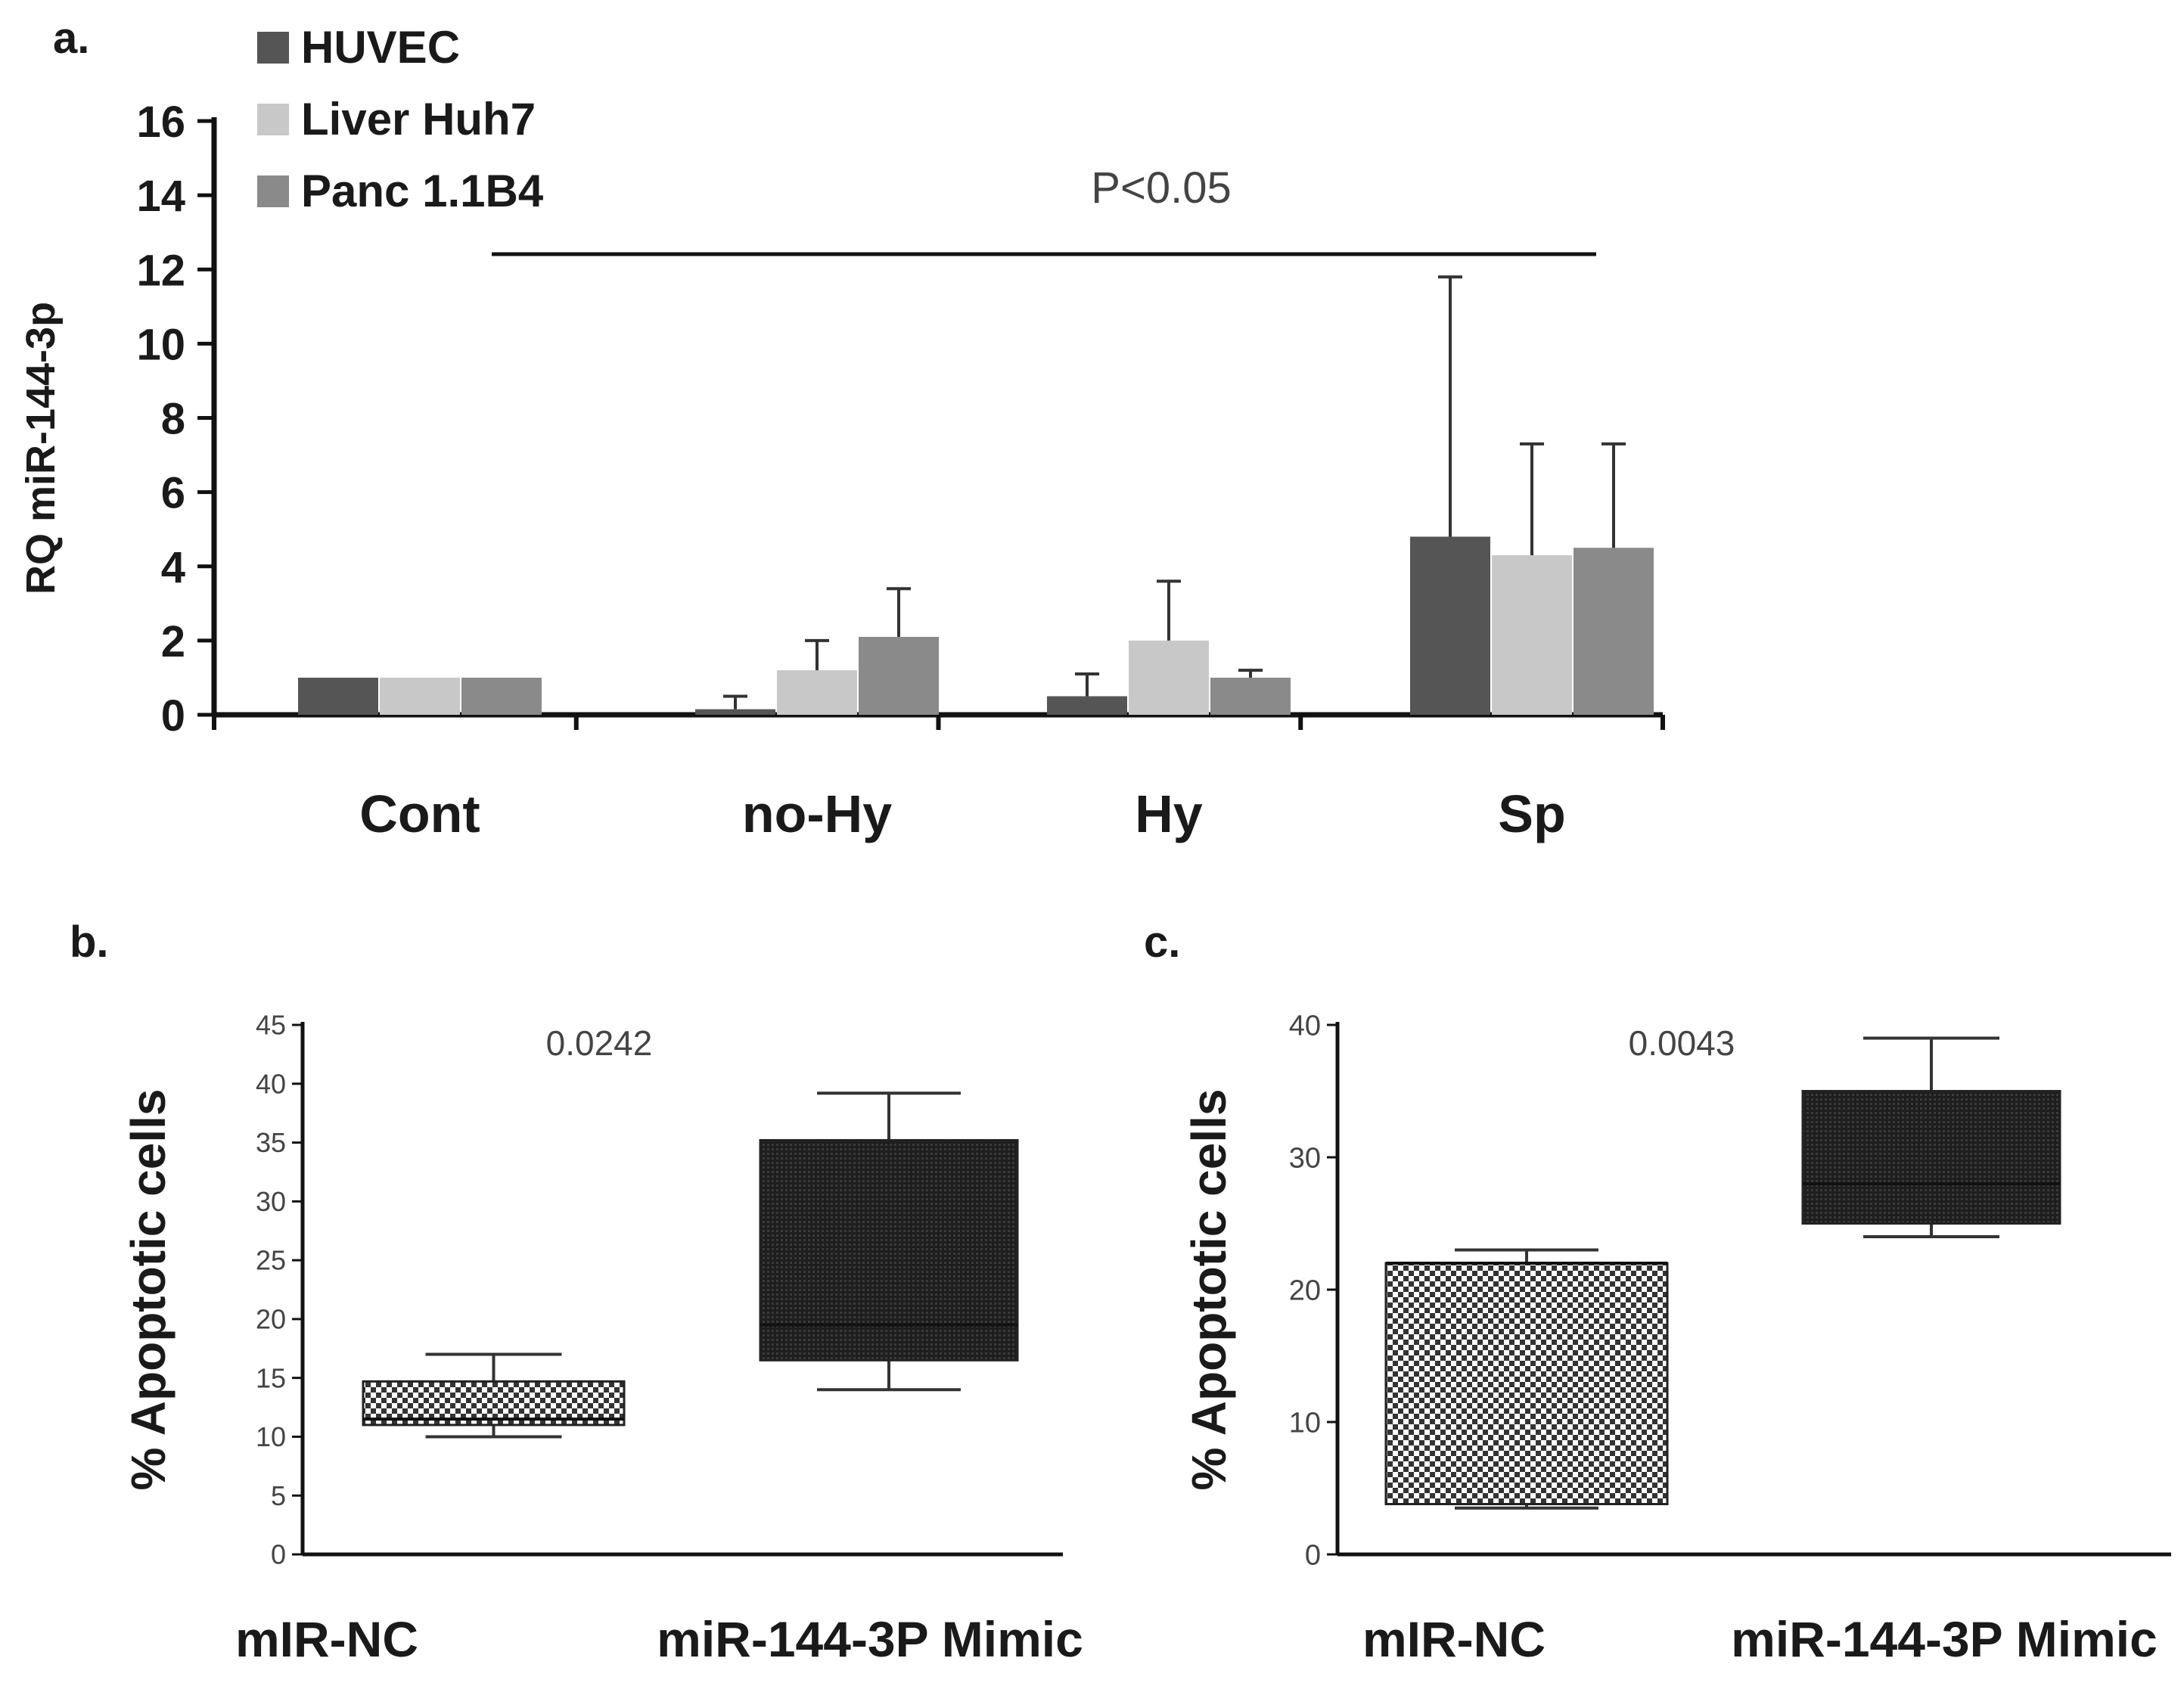 This screenshot has width=2184, height=1686. I want to click on panel-c-label: c., so click(1162, 942).